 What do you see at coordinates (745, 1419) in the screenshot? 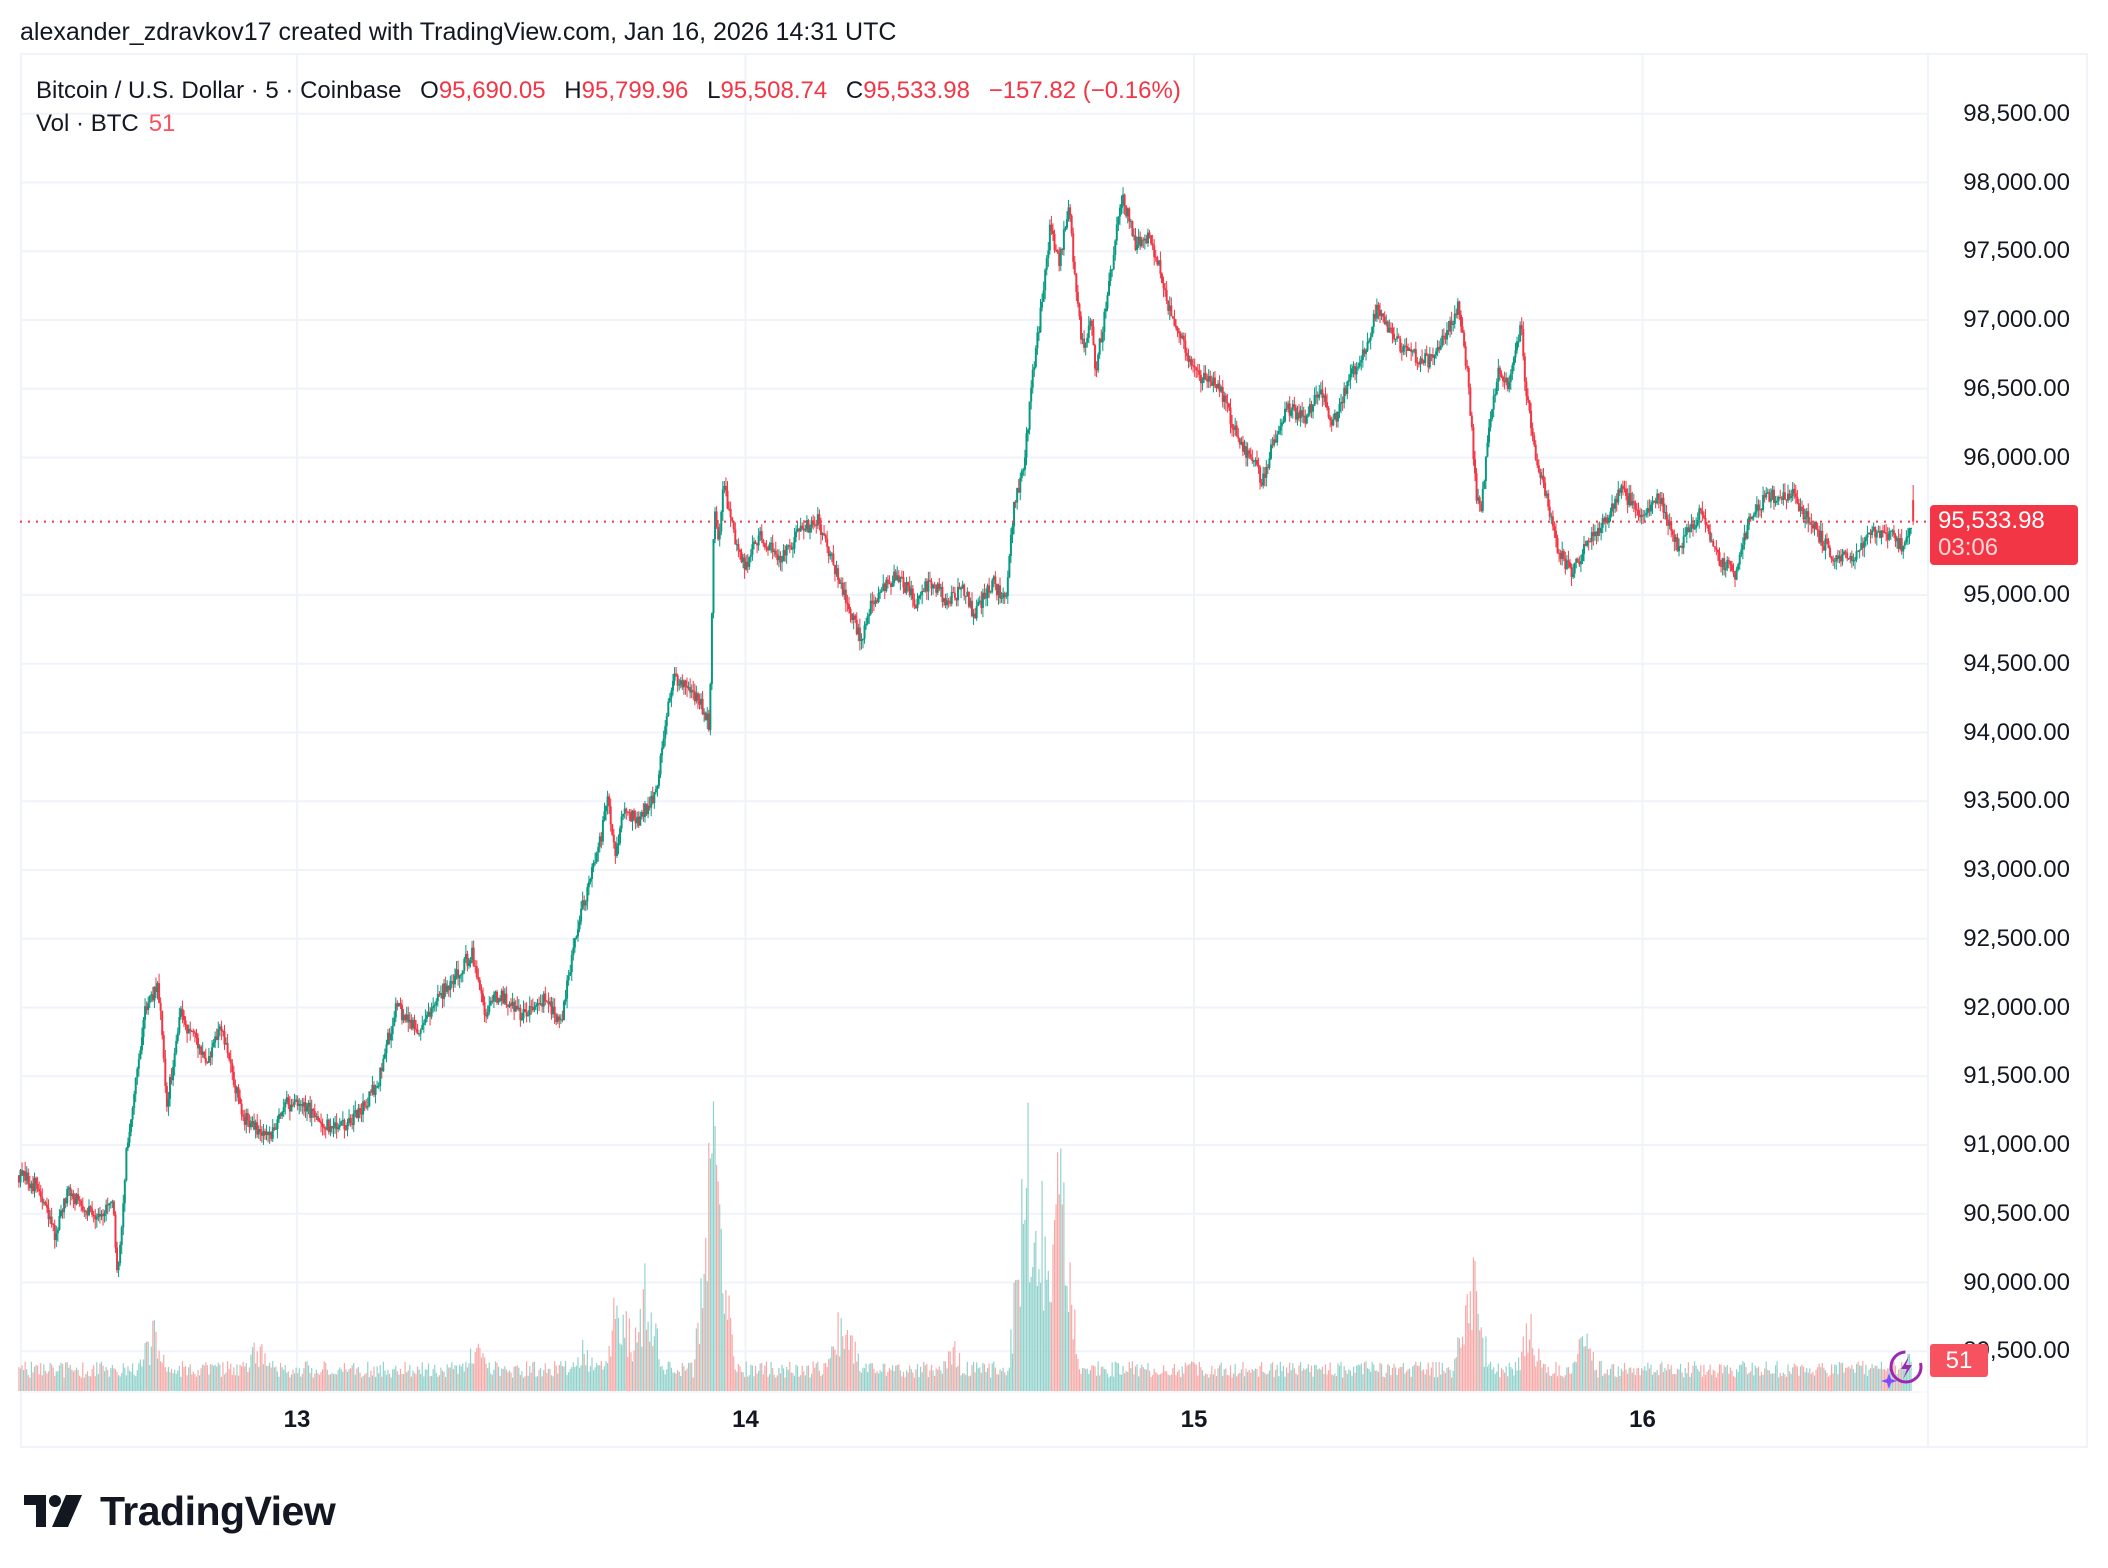
I see `time-axis-label: 14` at bounding box center [745, 1419].